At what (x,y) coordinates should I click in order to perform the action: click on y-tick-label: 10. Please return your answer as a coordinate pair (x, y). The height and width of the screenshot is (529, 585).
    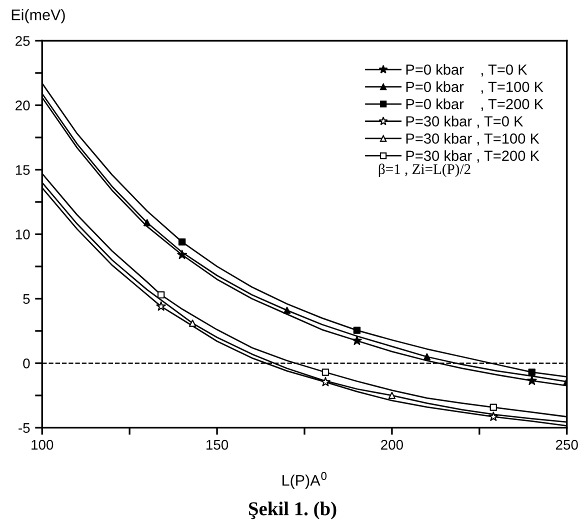
    Looking at the image, I should click on (23, 235).